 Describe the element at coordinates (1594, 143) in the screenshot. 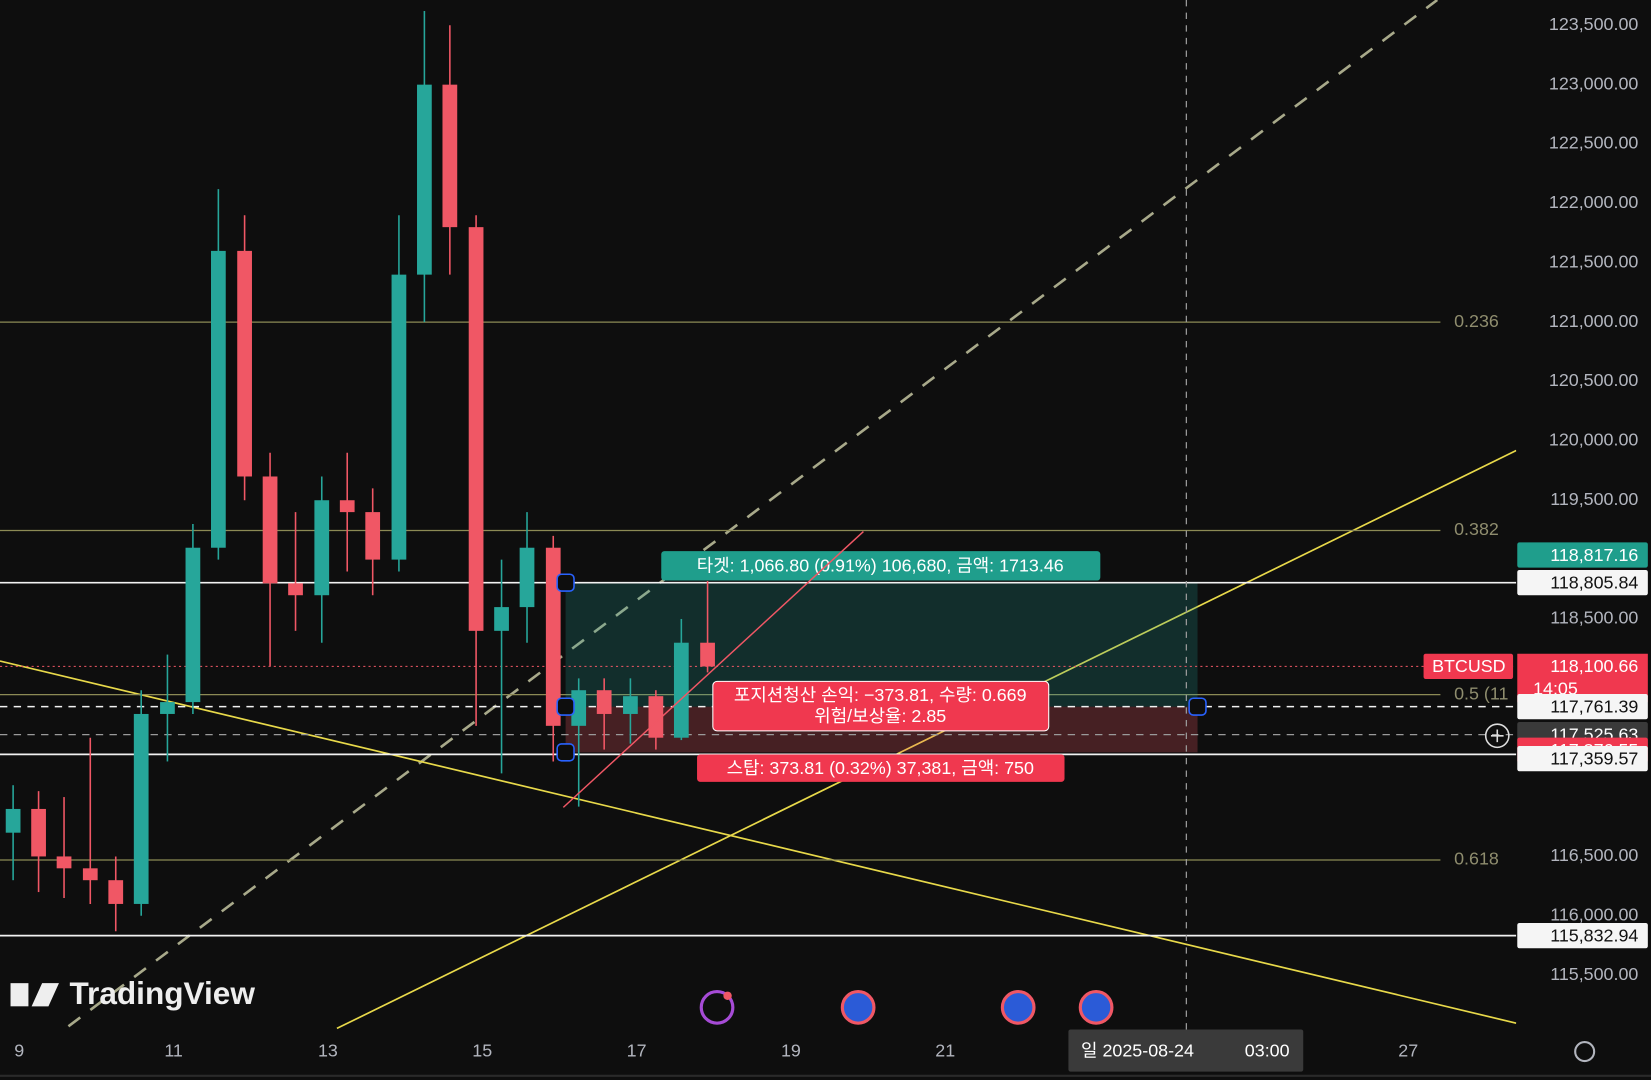

I see `y-tick-label: 122,500.00` at that location.